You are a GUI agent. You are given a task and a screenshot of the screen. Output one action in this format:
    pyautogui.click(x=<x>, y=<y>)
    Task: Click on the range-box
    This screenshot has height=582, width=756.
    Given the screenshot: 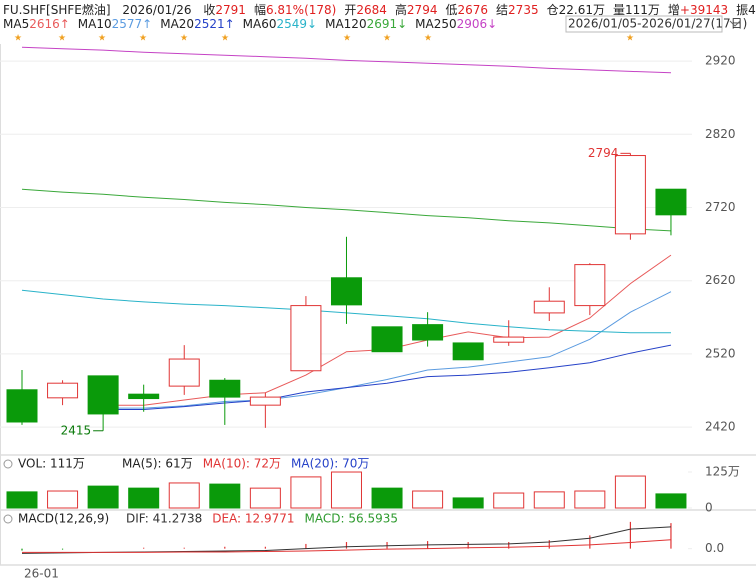 What is the action you would take?
    pyautogui.click(x=644, y=24)
    